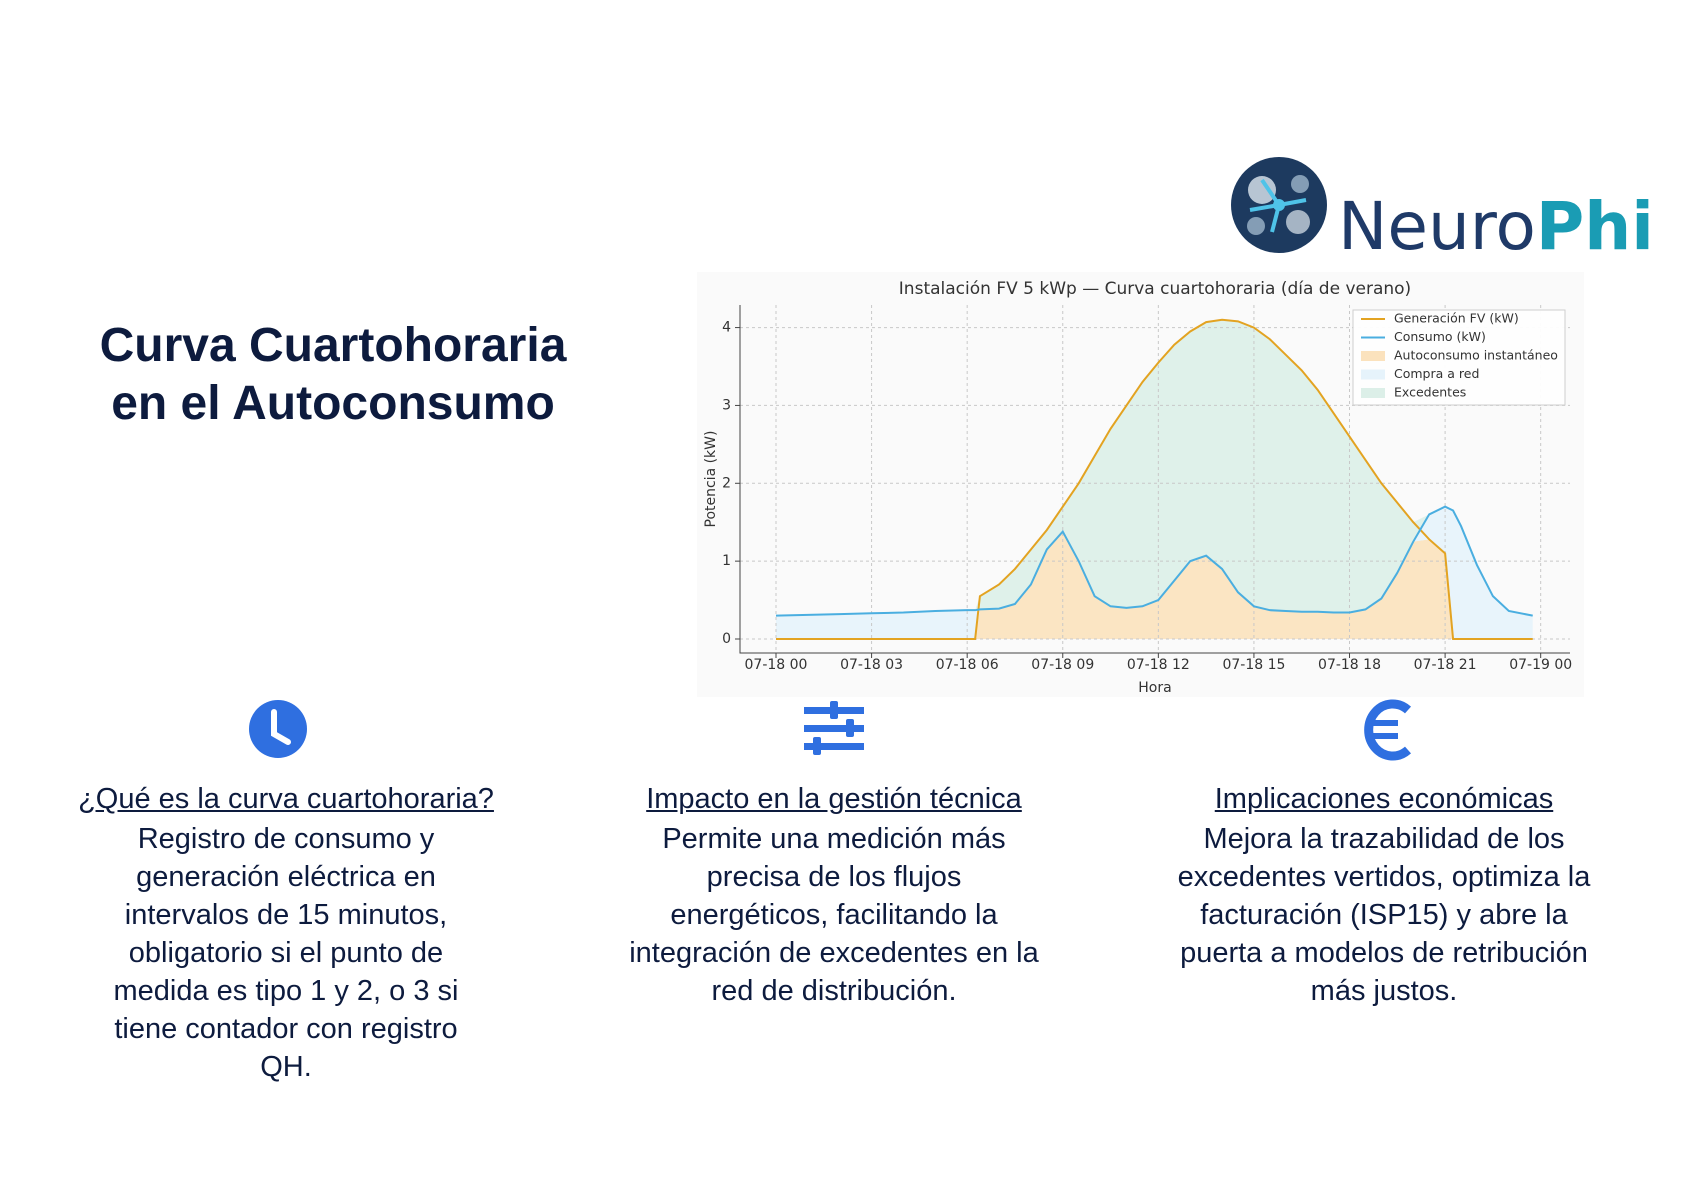  Describe the element at coordinates (726, 328) in the screenshot. I see `y-tick-label: 4` at that location.